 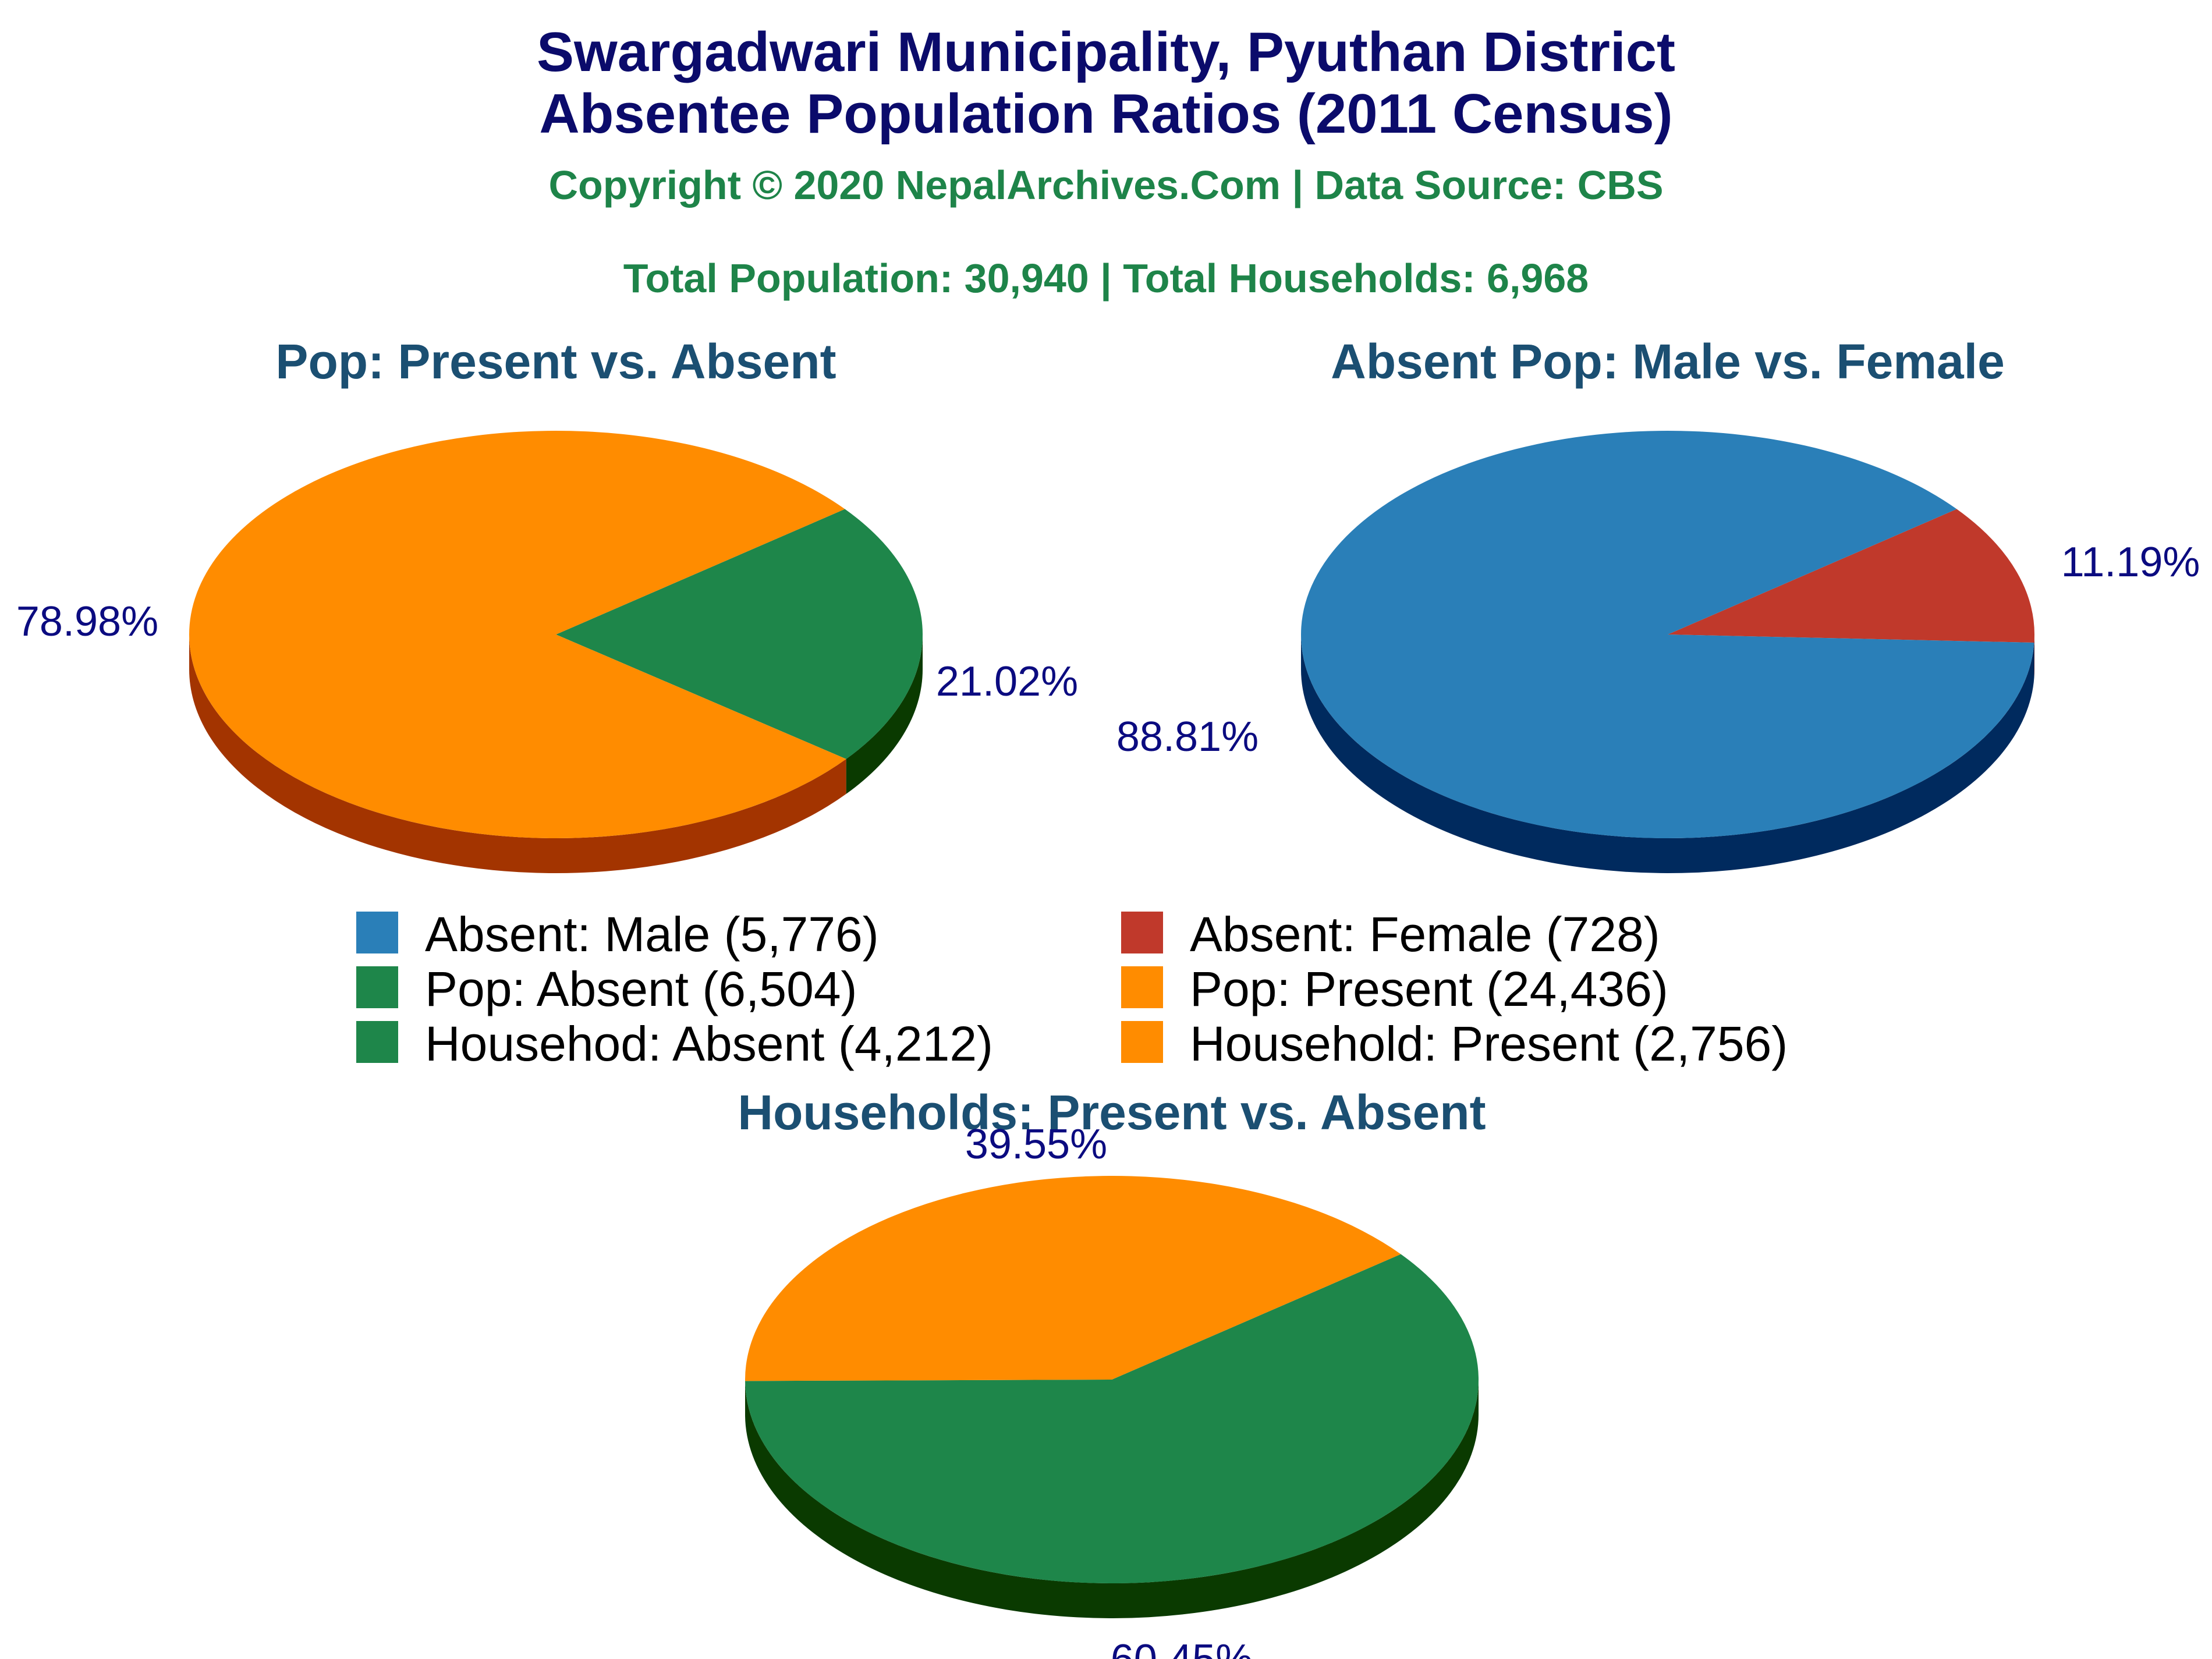 I want to click on legend-swatch-absent-female, so click(x=1142, y=933).